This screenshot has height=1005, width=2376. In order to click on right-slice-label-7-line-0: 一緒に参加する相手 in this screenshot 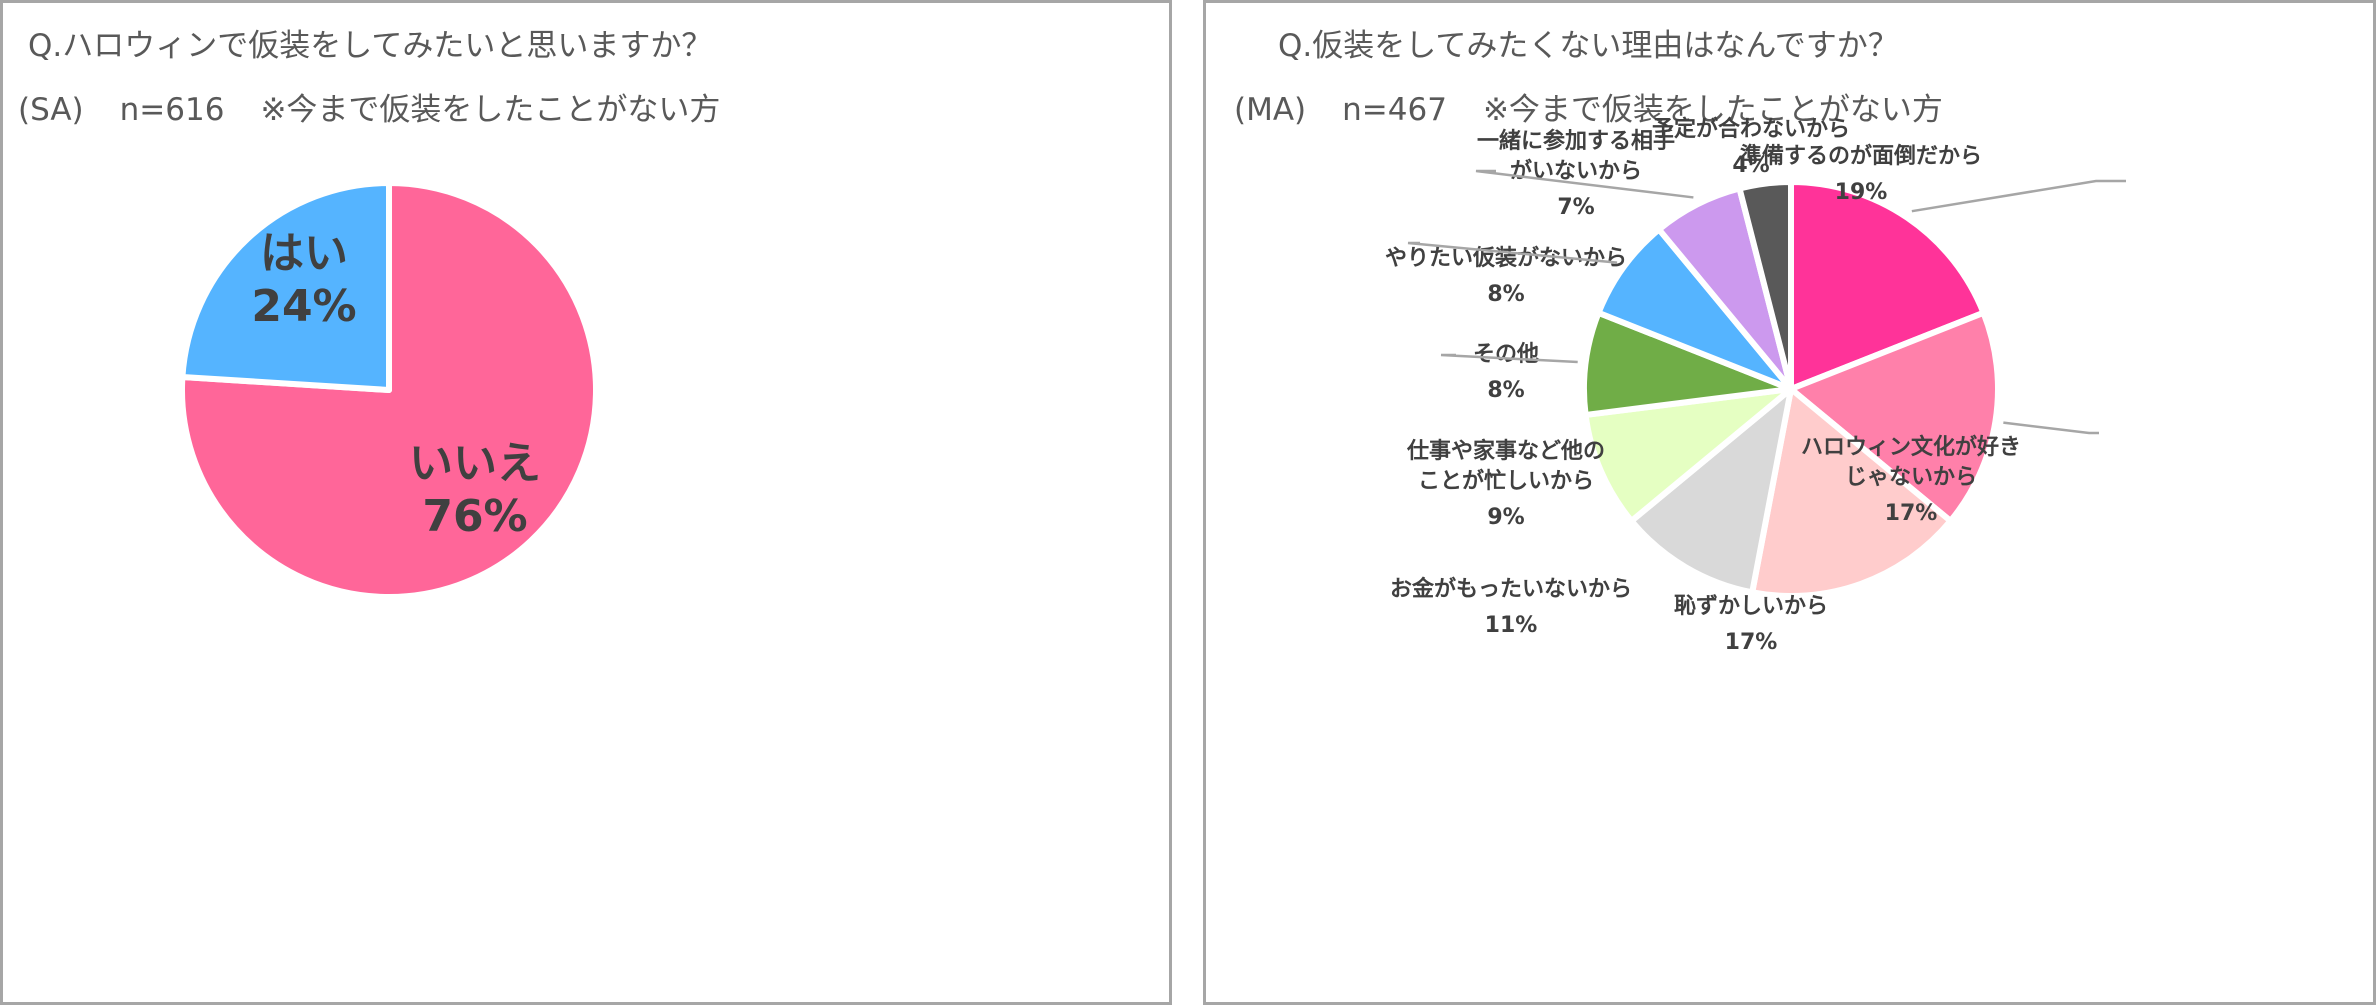, I will do `click(1576, 141)`.